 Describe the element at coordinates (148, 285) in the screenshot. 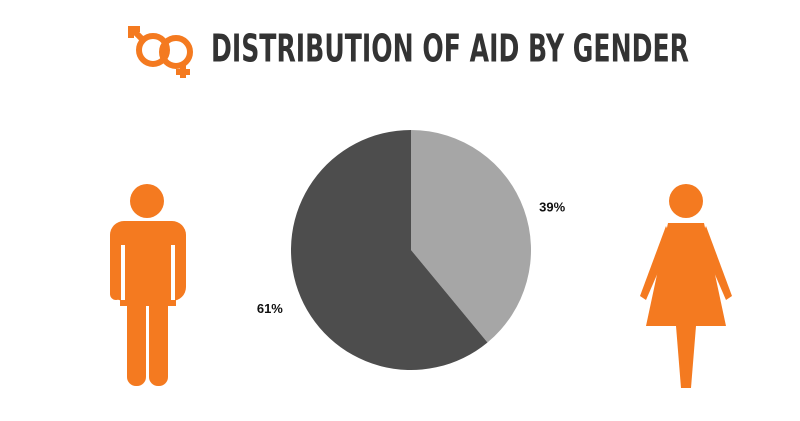

I see `male-icon` at that location.